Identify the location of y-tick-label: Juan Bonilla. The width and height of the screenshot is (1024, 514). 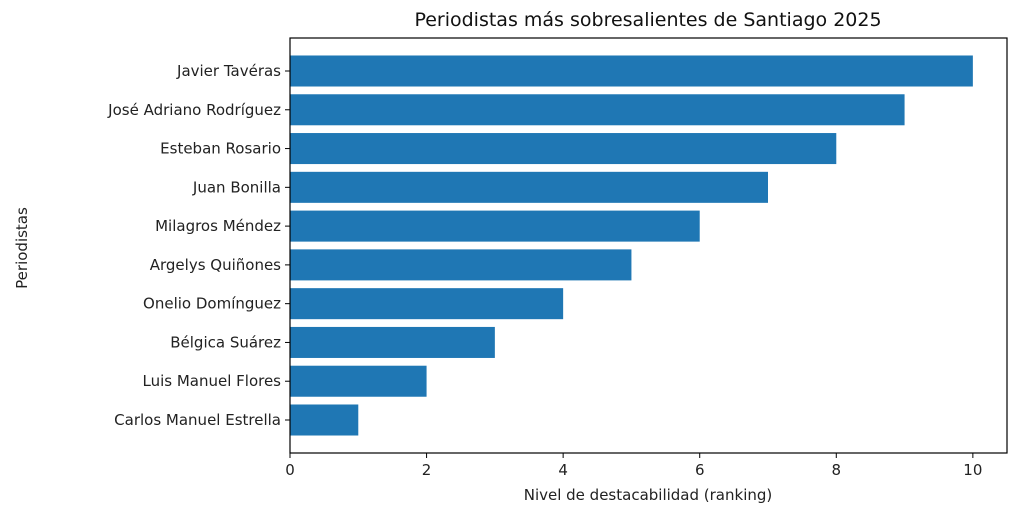
(236, 187).